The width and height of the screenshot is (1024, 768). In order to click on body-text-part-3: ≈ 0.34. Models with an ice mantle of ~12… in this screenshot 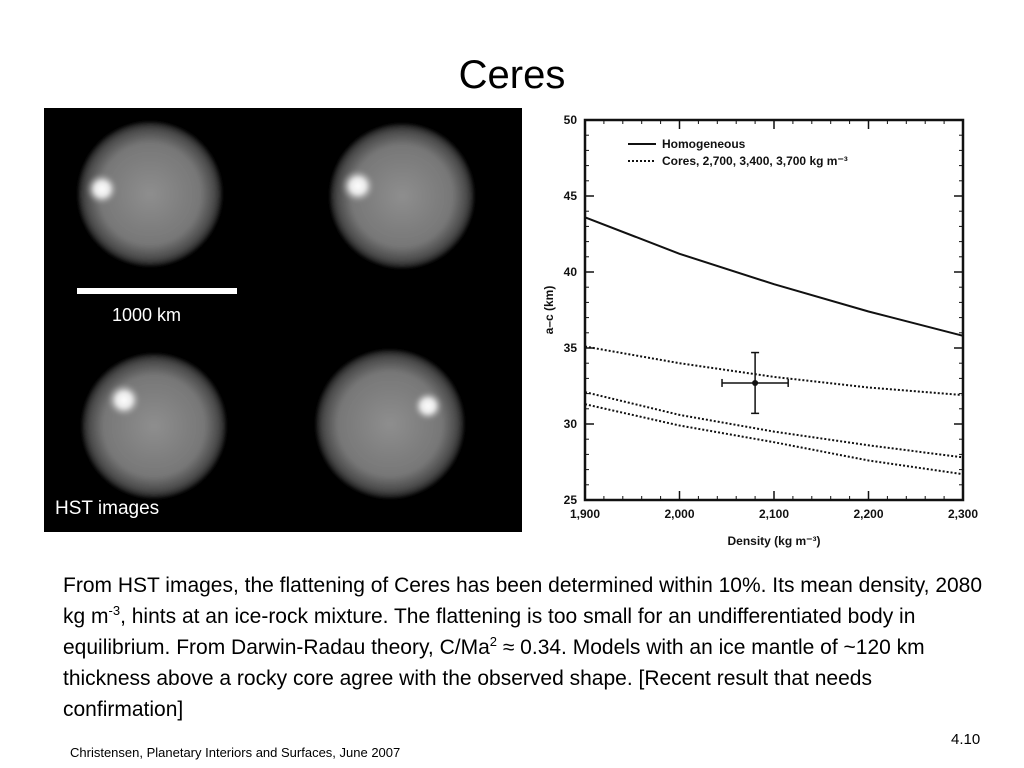, I will do `click(494, 678)`.